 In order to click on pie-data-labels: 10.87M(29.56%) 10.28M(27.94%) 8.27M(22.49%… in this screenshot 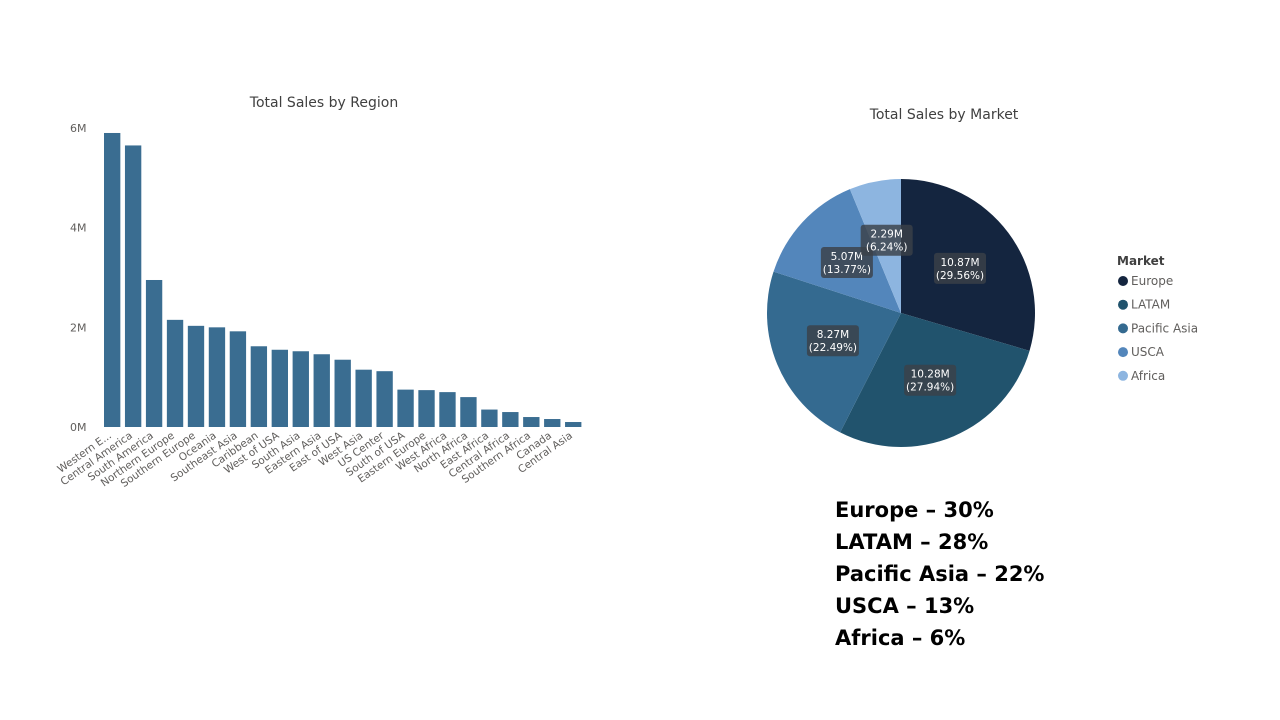, I will do `click(896, 310)`.